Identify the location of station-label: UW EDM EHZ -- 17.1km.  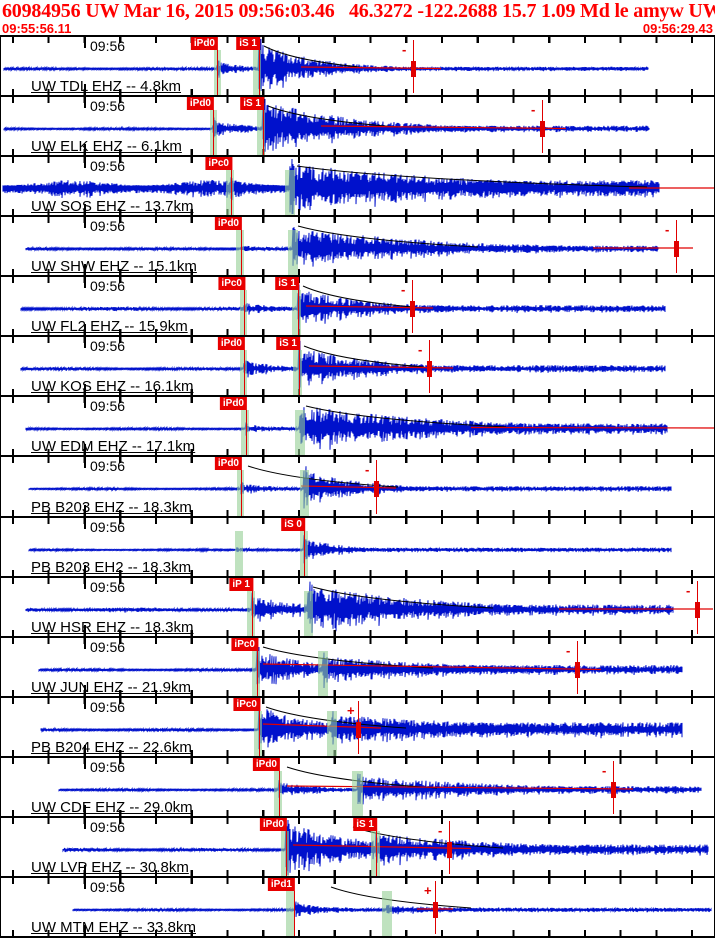
(113, 447).